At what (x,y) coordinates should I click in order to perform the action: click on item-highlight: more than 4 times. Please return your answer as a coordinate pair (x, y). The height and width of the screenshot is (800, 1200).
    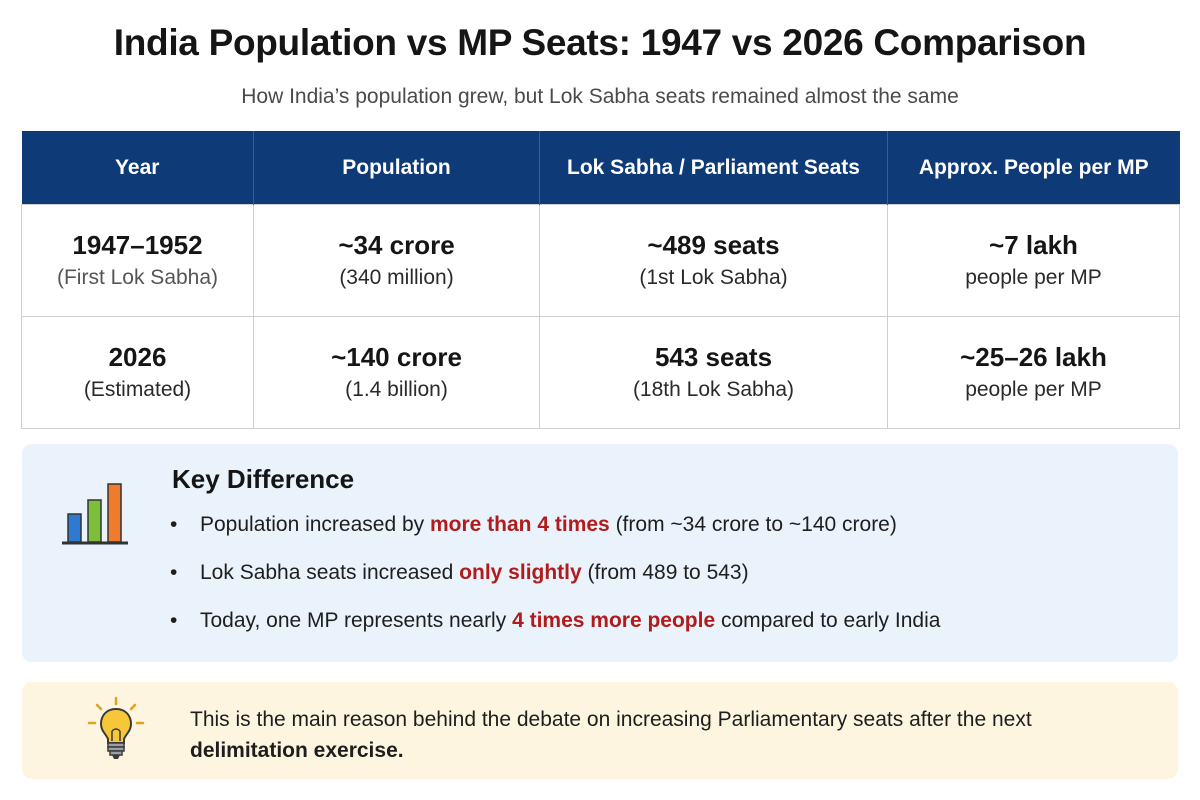
    Looking at the image, I should click on (520, 524).